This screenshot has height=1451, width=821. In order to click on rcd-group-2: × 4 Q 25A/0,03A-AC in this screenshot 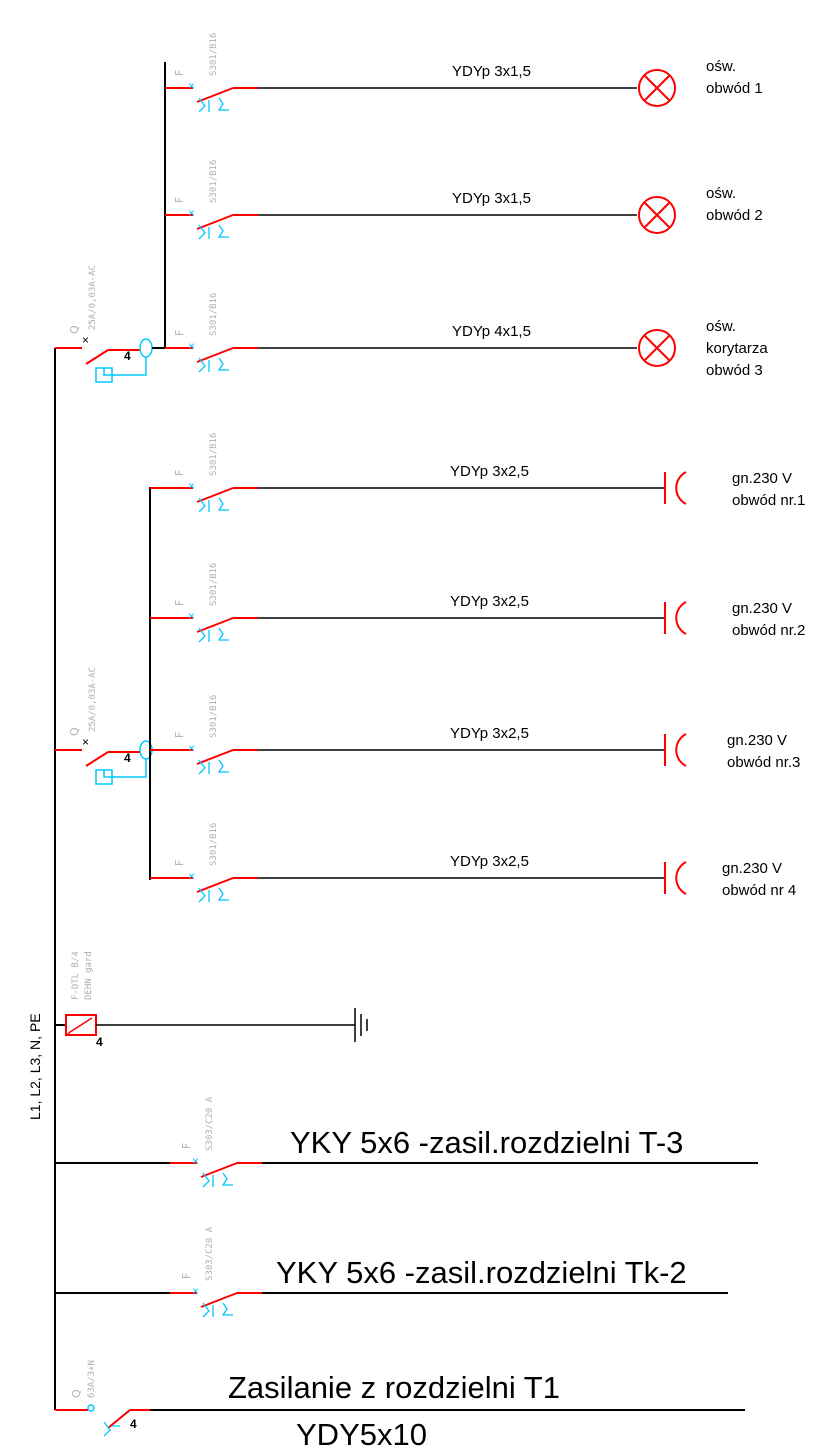, I will do `click(110, 726)`.